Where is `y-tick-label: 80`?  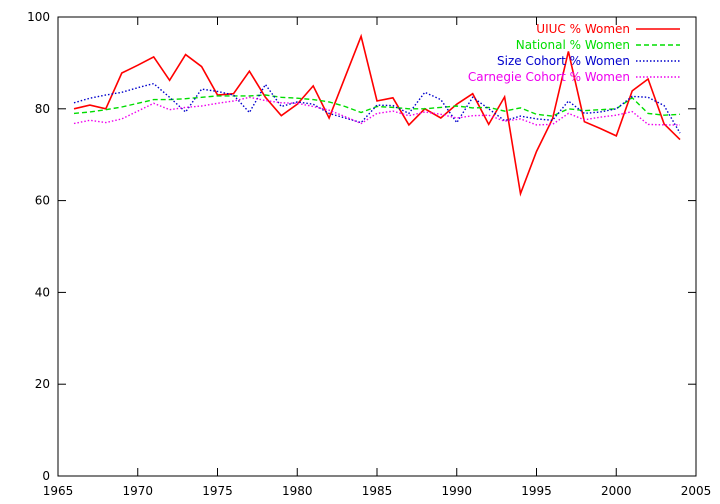
y-tick-label: 80 is located at coordinates (42, 109).